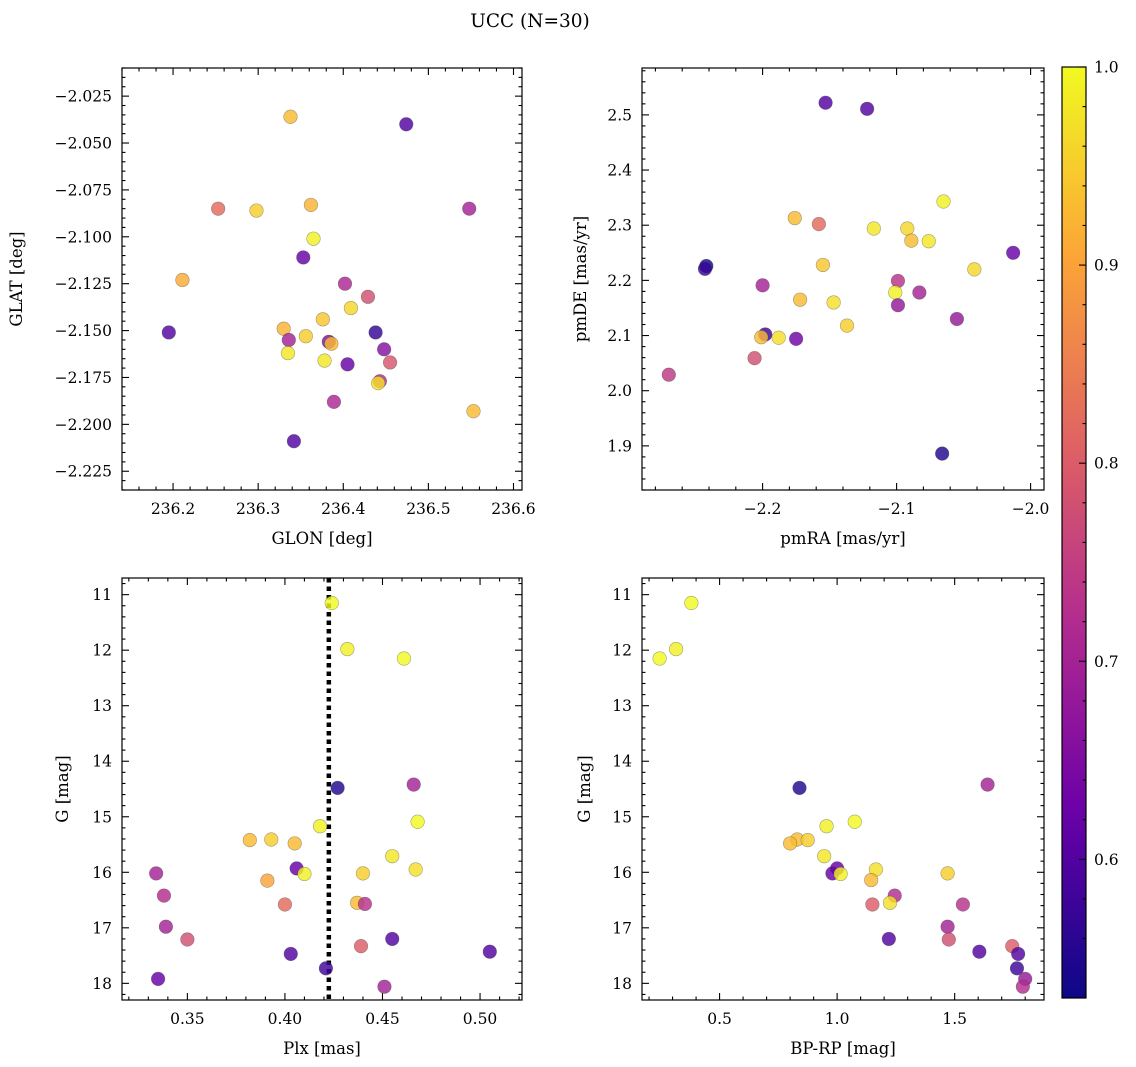 This screenshot has height=1067, width=1136. I want to click on y-tick-label: 12, so click(102, 651).